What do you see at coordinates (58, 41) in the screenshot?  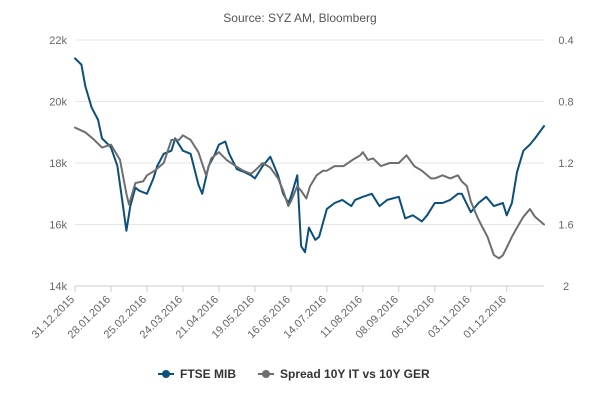 I see `y-left-tick-label: 22k` at bounding box center [58, 41].